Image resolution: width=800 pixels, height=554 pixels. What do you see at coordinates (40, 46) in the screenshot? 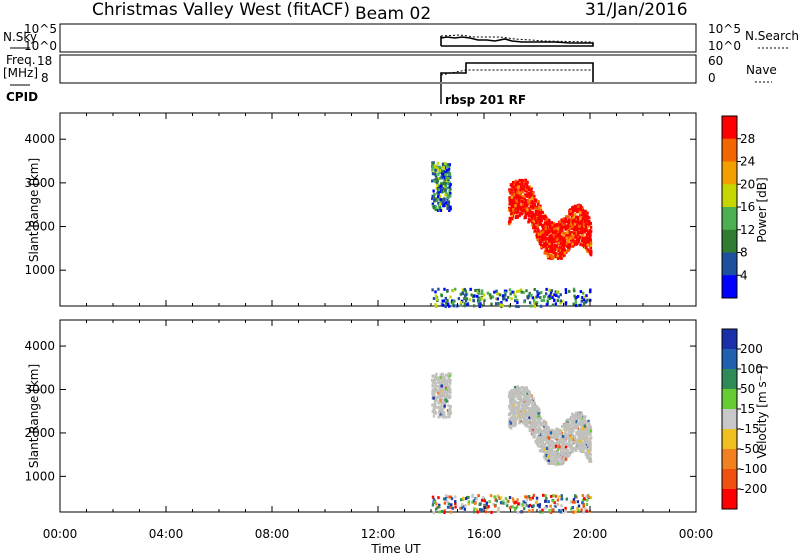
I see `nsky-tick-bottom: 10^0` at bounding box center [40, 46].